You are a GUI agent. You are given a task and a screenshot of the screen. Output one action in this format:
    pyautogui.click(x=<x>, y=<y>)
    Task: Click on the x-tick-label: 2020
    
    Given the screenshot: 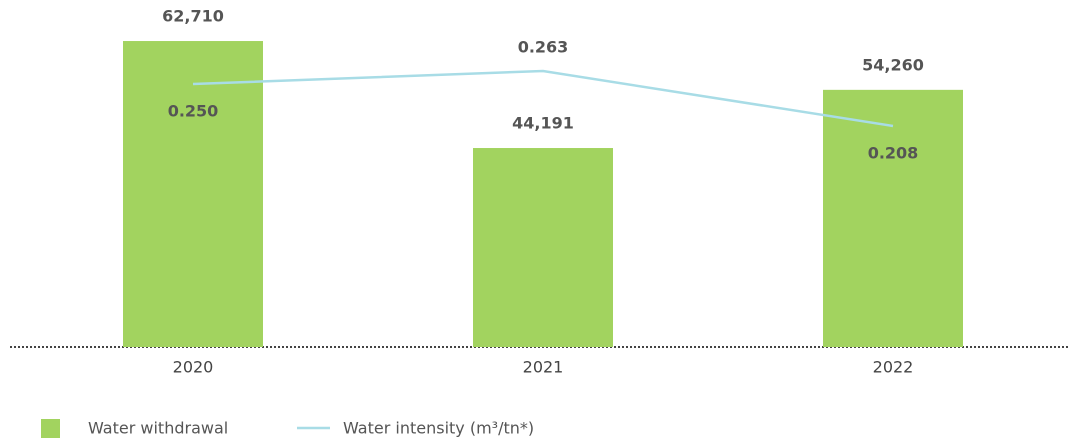 What is the action you would take?
    pyautogui.click(x=193, y=367)
    